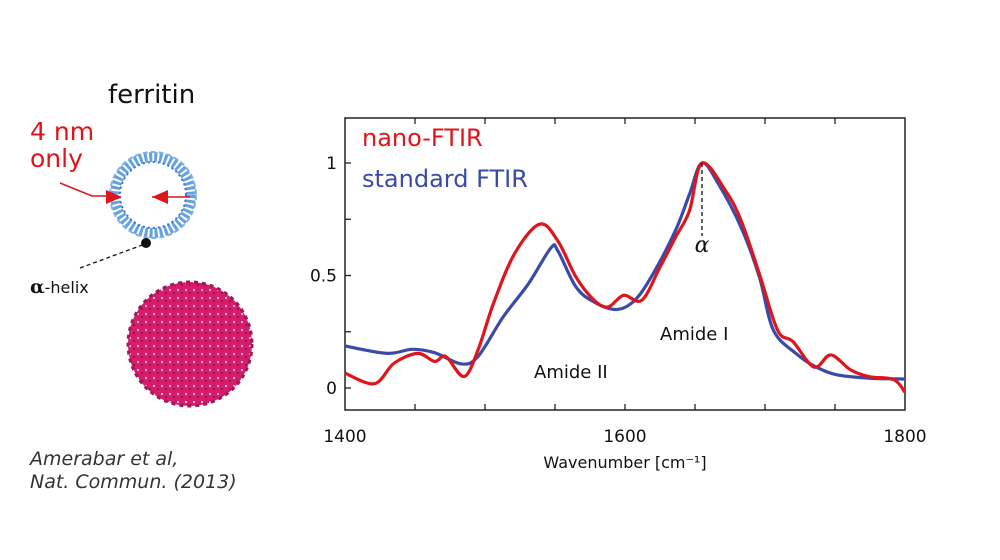  I want to click on x-tick-label: 1400, so click(344, 437).